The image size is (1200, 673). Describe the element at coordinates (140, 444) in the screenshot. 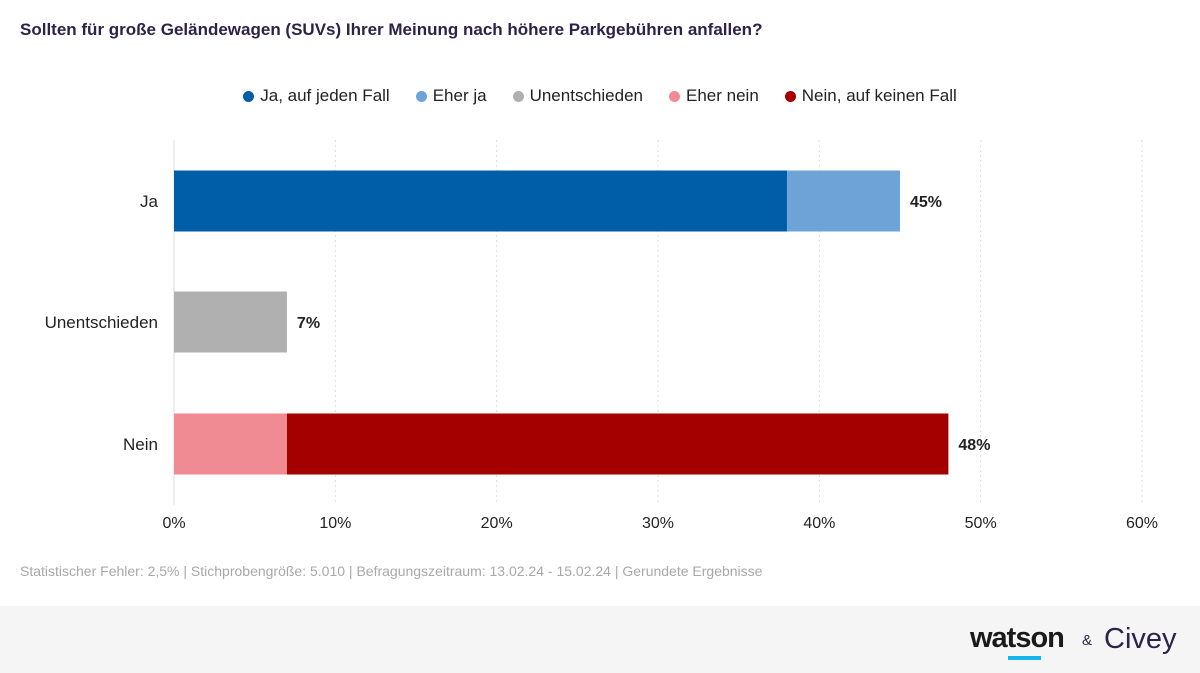

I see `category-label: Nein` at that location.